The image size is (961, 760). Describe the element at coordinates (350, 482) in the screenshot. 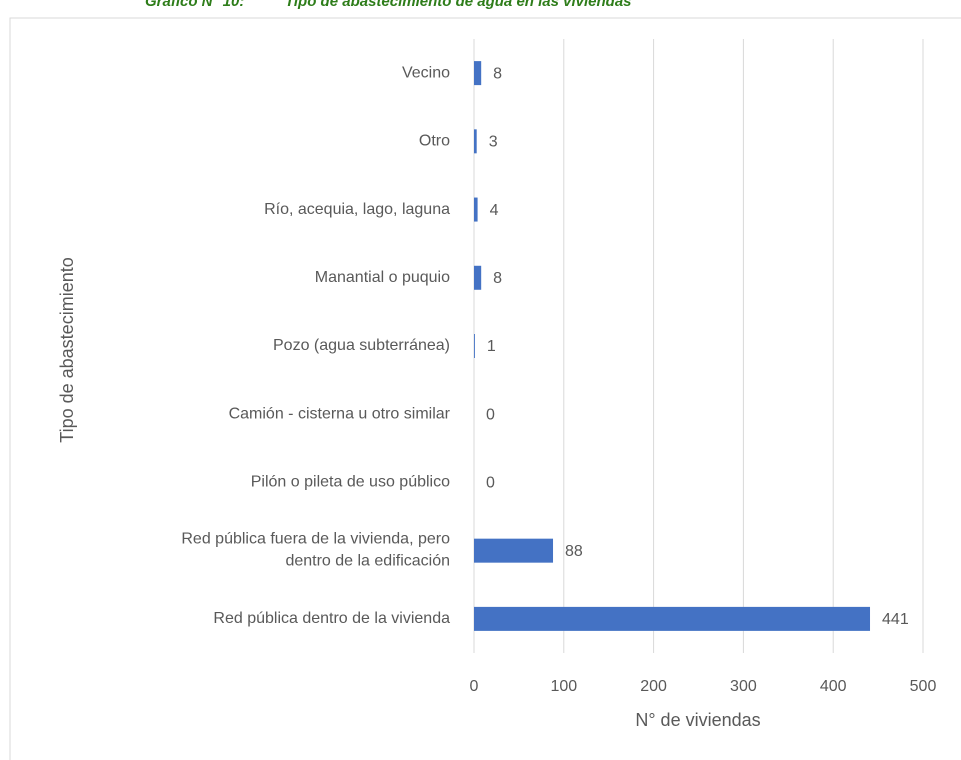

I see `y-tick-label: Pilón o pileta de uso público` at that location.